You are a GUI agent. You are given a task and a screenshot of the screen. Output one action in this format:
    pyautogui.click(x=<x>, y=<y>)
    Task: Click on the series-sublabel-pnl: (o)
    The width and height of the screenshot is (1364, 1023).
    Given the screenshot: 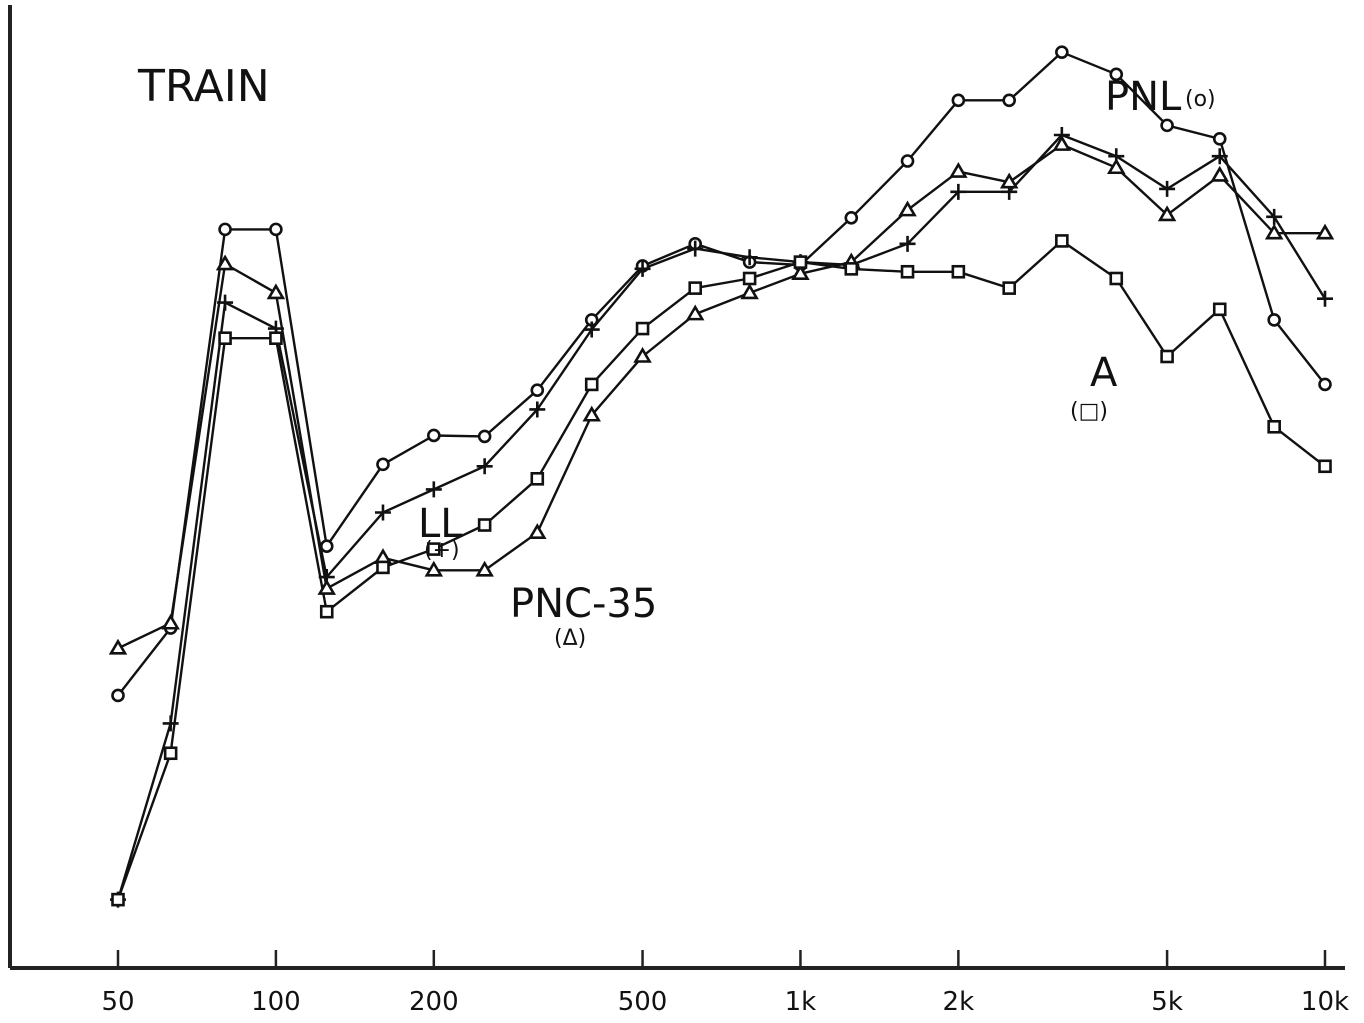 What is the action you would take?
    pyautogui.click(x=1200, y=99)
    